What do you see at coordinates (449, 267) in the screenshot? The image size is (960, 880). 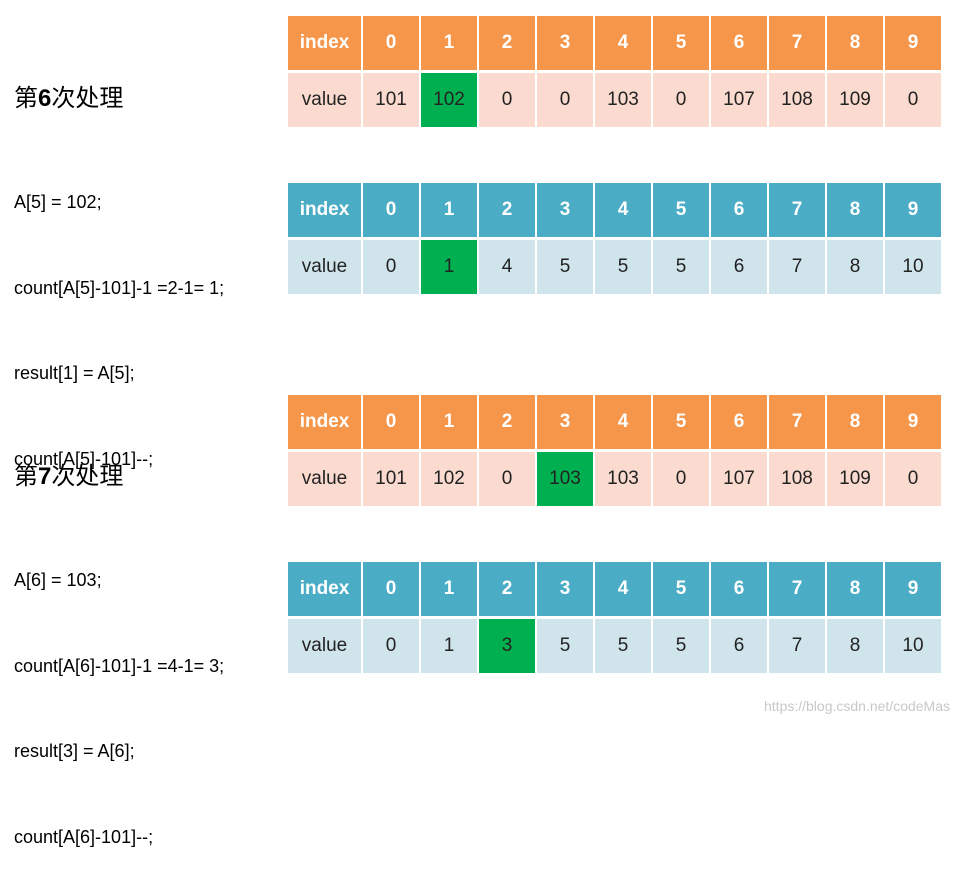 I see `highlighted-value-cell: 1` at bounding box center [449, 267].